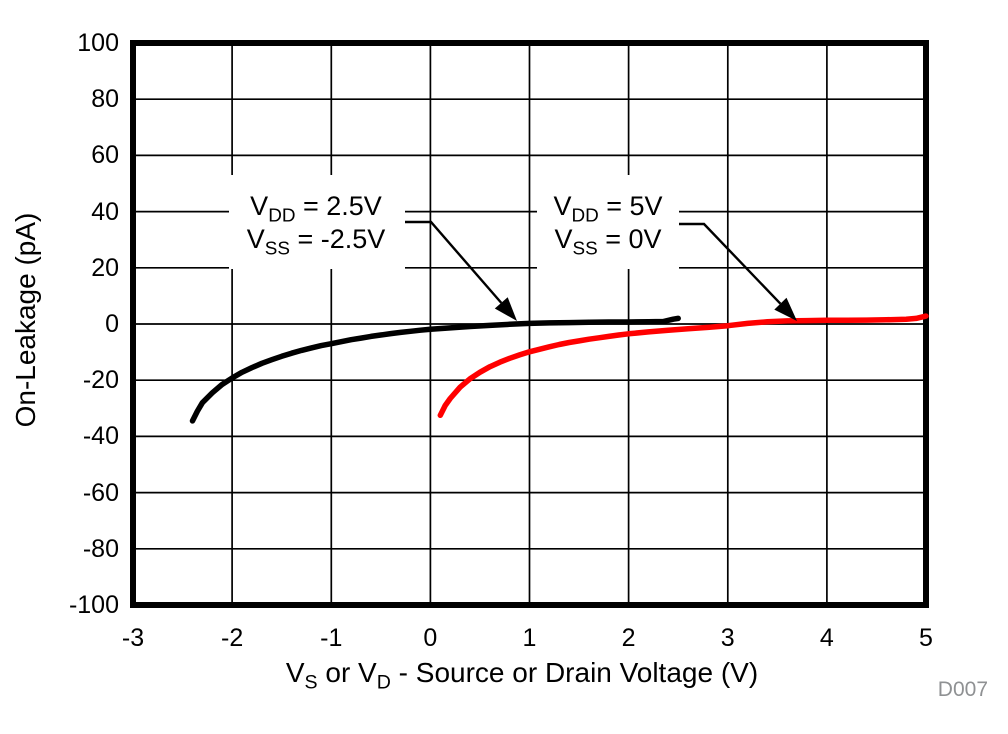 The image size is (1008, 734). I want to click on y-tick-label: -40, so click(100, 436).